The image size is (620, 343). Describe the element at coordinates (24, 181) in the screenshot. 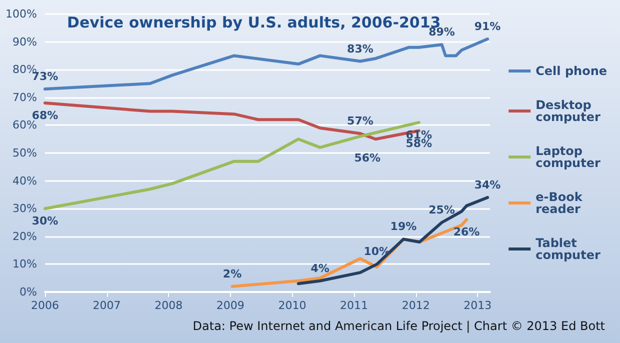

I see `y-tick-label: 40%` at that location.